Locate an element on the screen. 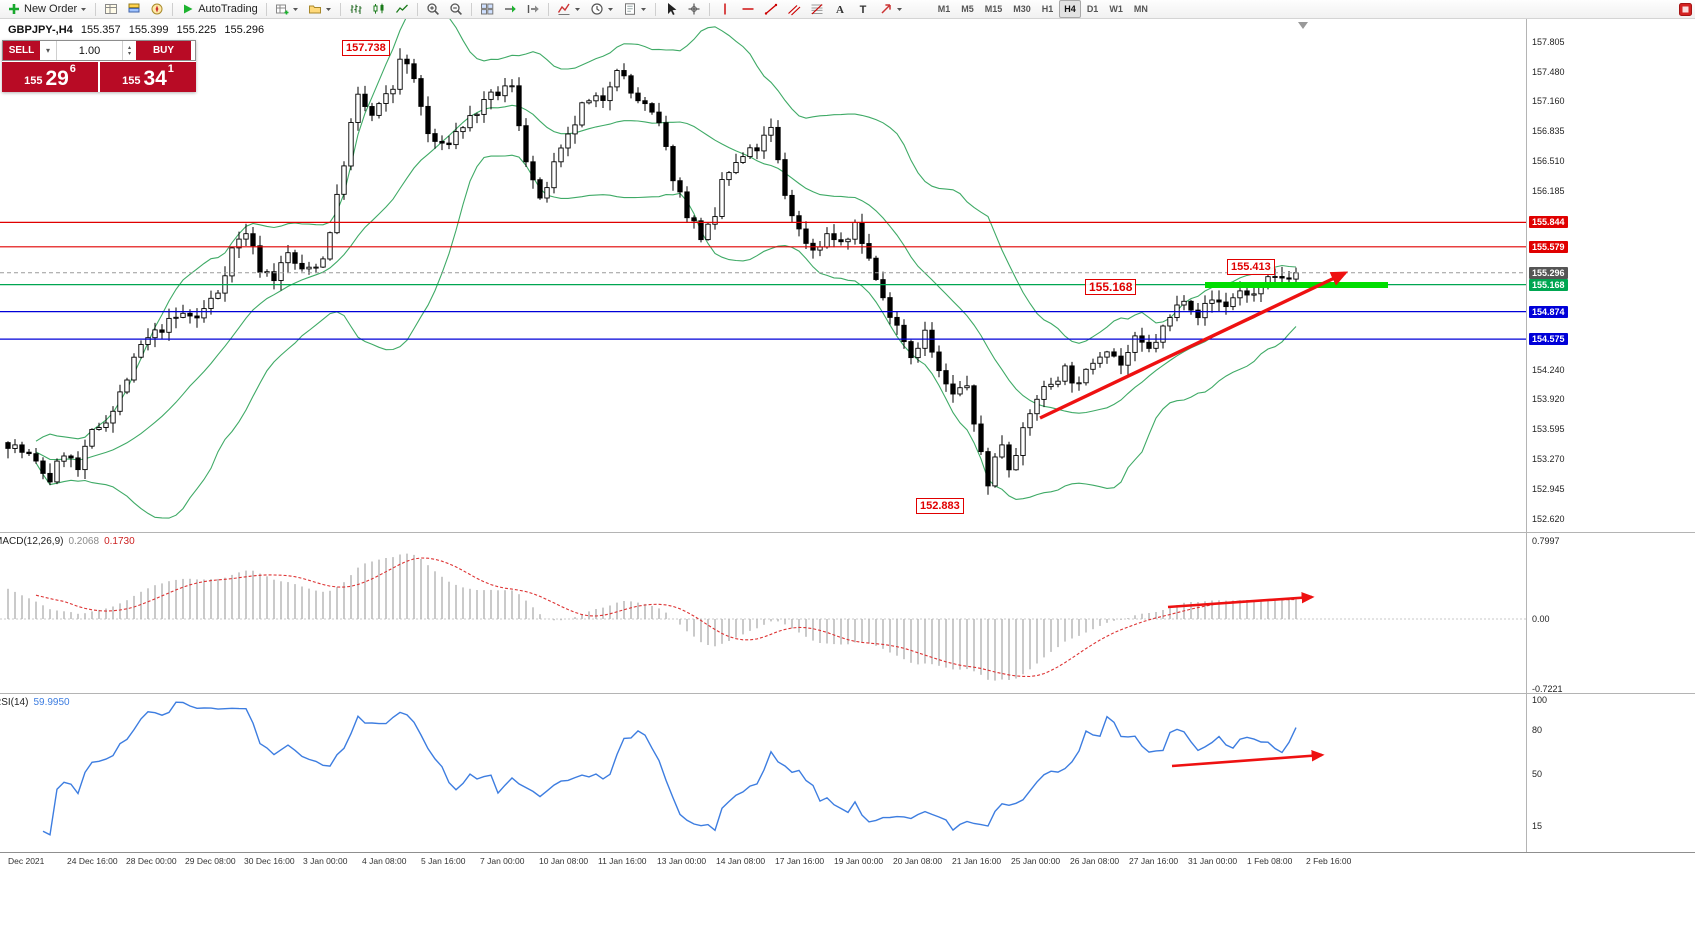  time-label: 25 Jan 00:00 is located at coordinates (1036, 861).